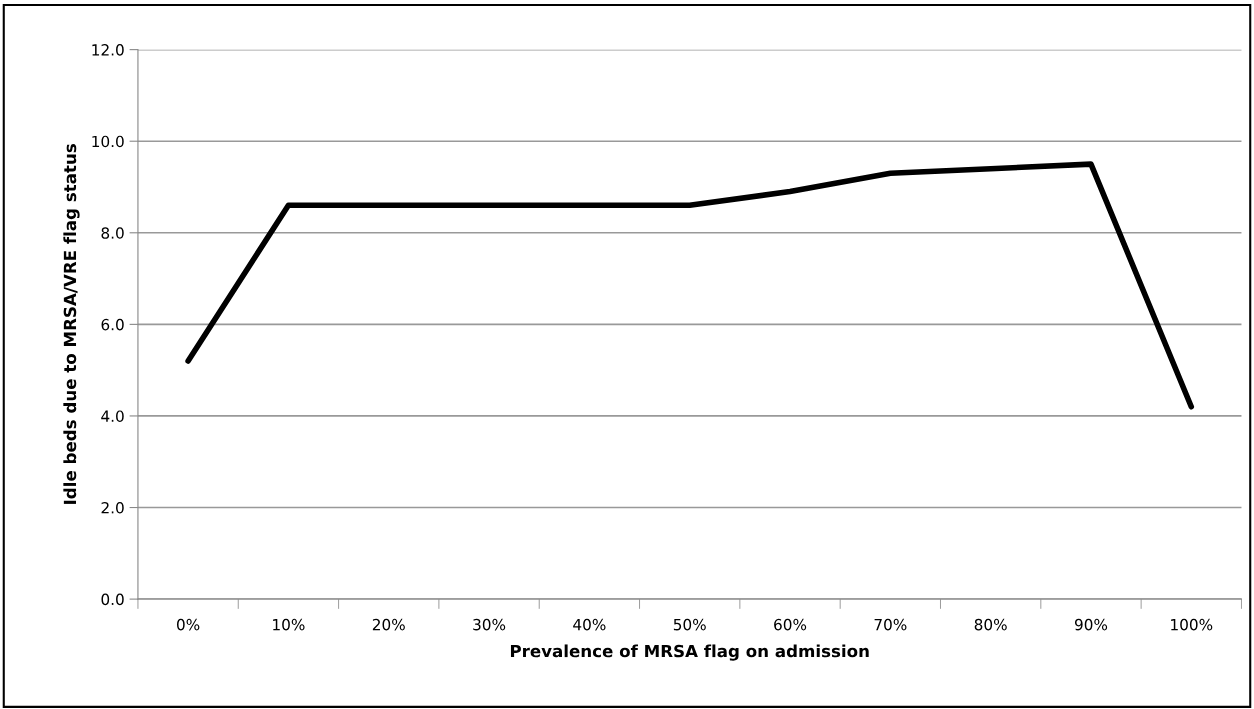 The width and height of the screenshot is (1254, 709). What do you see at coordinates (1091, 624) in the screenshot?
I see `x-tick-label: 90%` at bounding box center [1091, 624].